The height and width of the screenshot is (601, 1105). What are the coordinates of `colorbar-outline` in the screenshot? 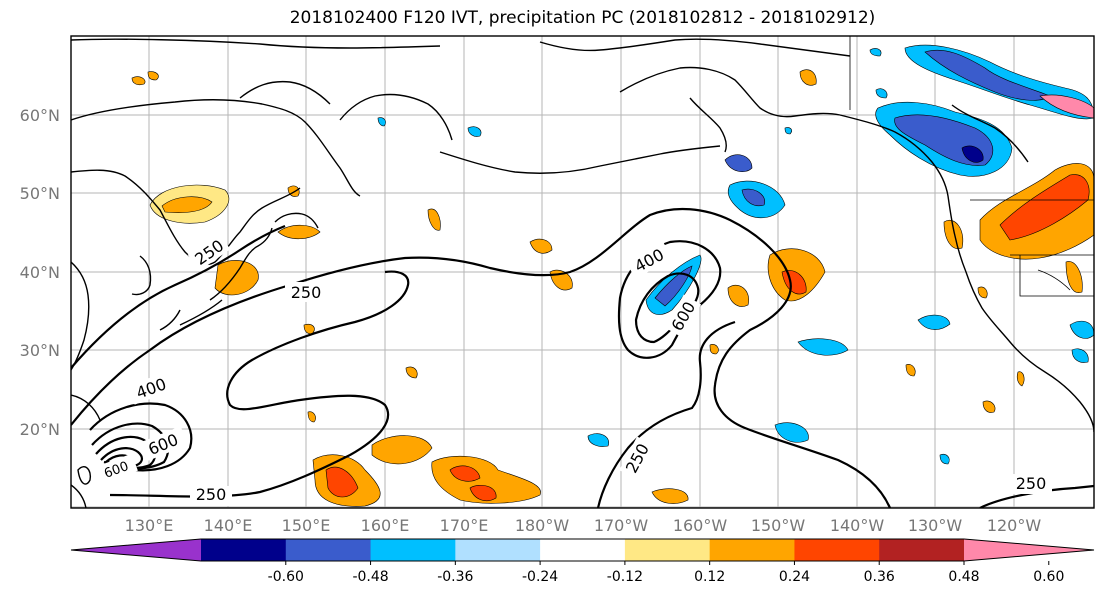 It's located at (582, 550).